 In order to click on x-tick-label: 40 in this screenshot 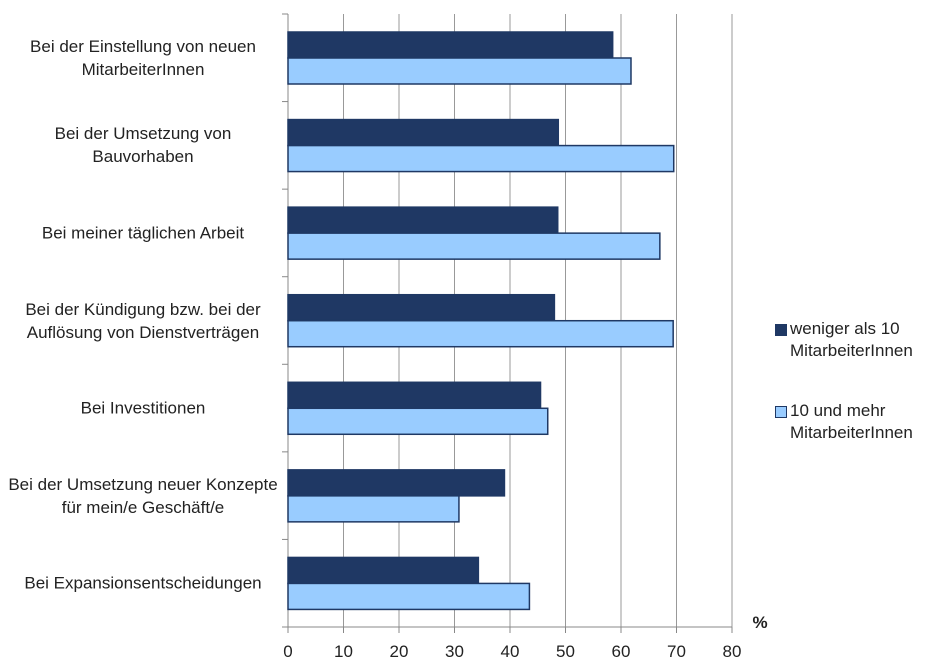, I will do `click(510, 651)`.